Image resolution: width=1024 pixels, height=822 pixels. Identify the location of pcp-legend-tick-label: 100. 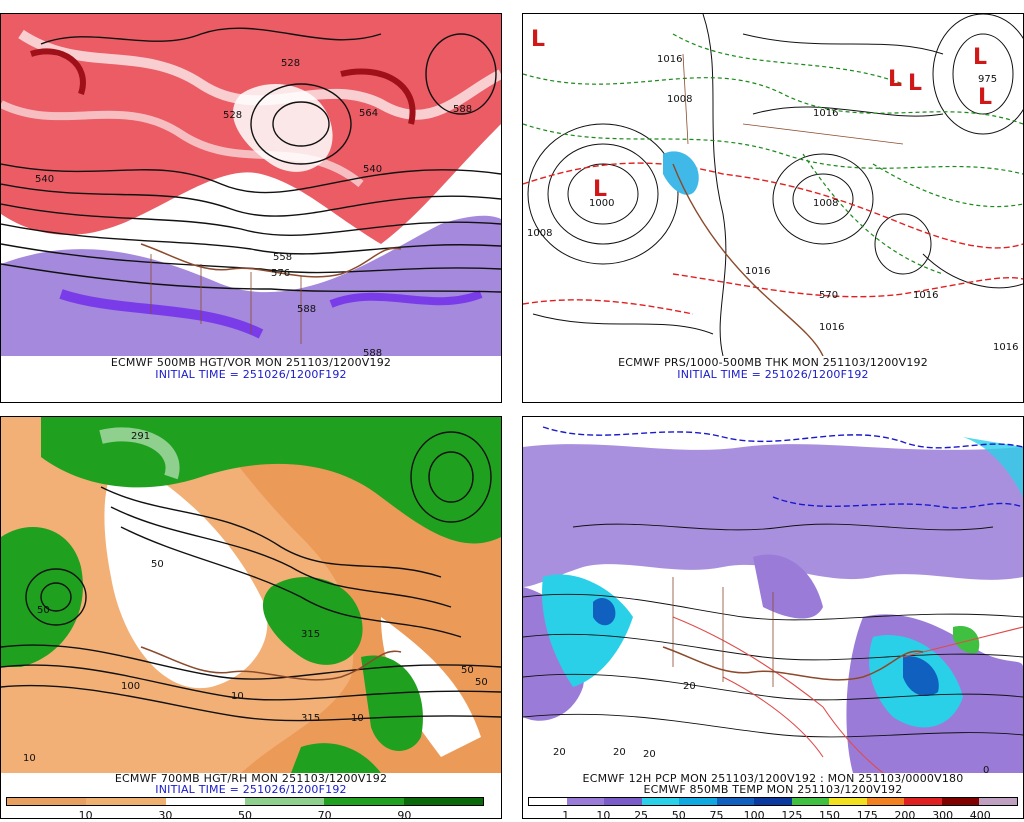
(754, 815).